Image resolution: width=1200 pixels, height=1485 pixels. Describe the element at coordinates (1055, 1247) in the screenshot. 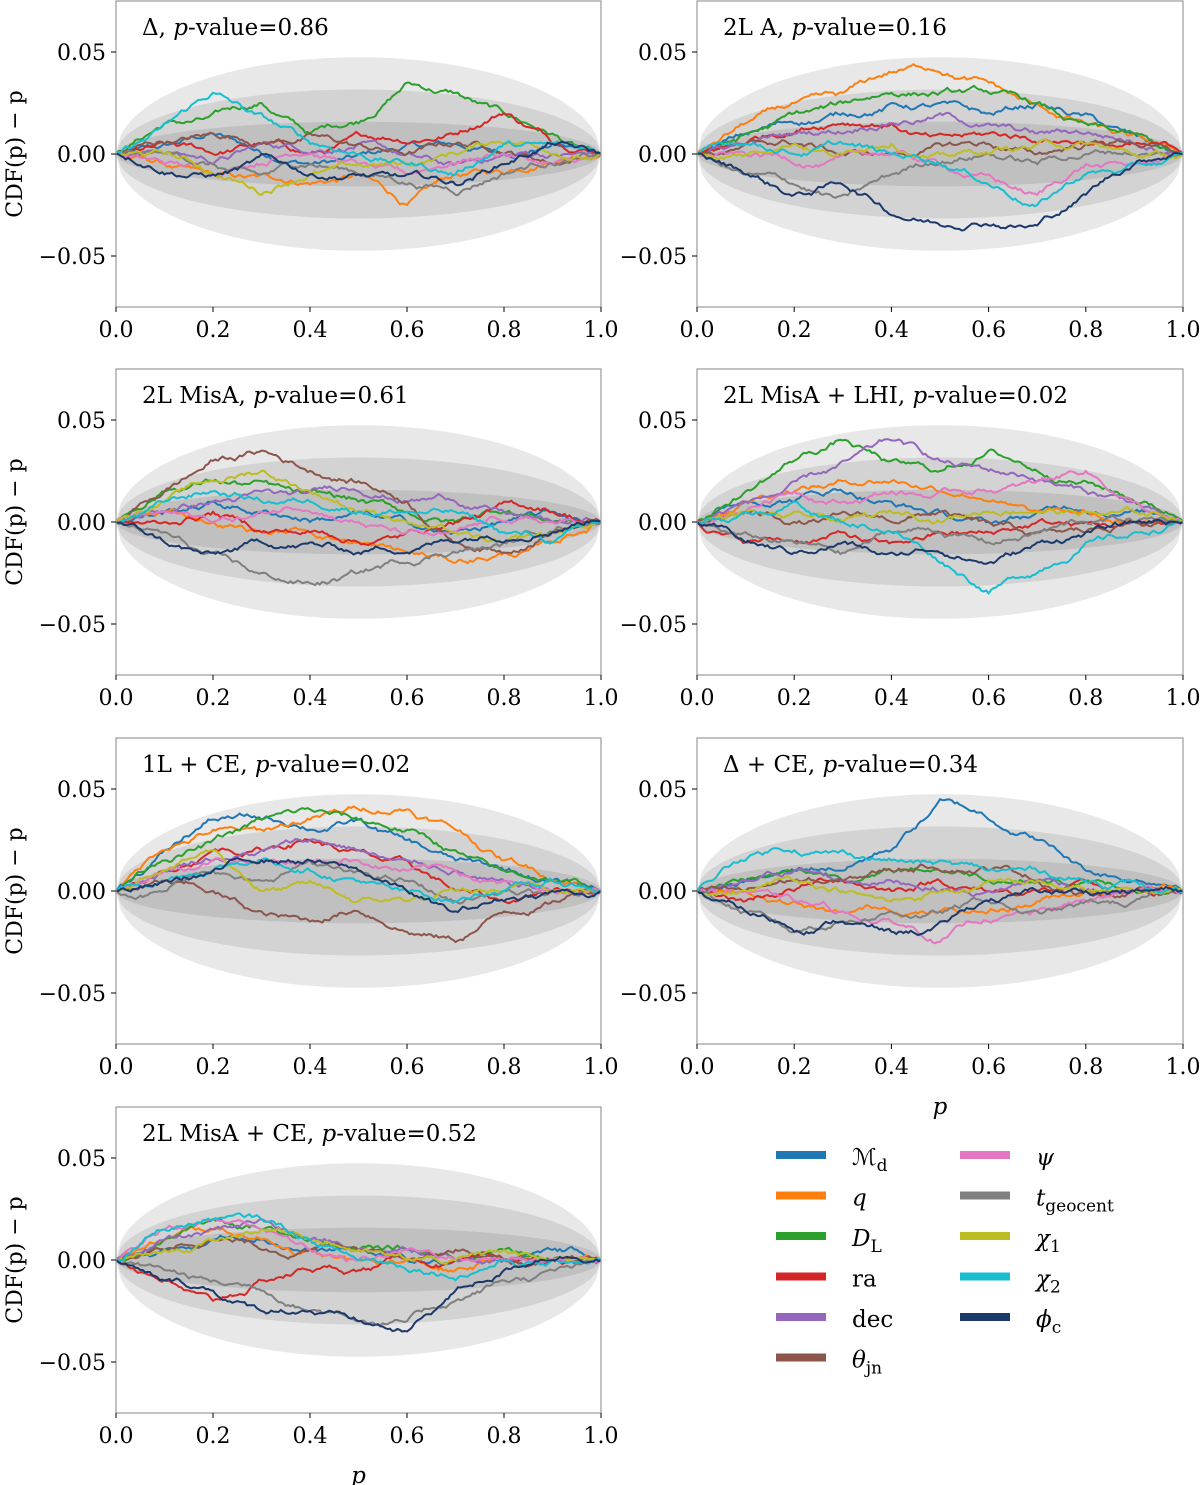

I see `legend-label-sub: 1` at that location.